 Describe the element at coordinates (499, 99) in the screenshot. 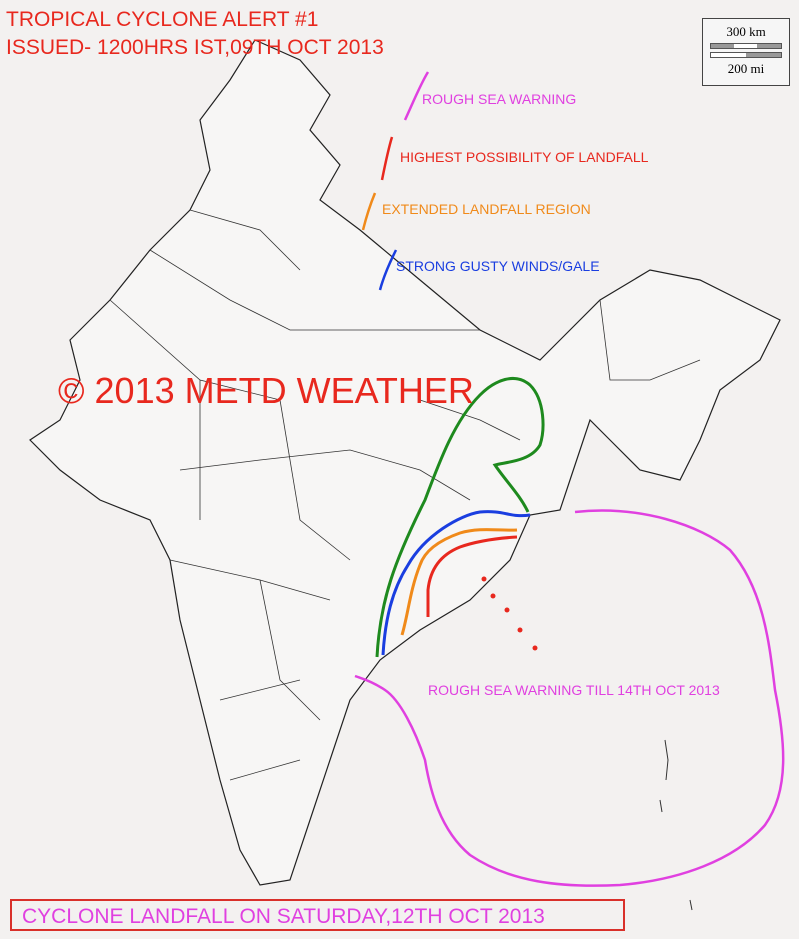

I see `legend-rough-sea: ROUGH SEA WARNING` at that location.